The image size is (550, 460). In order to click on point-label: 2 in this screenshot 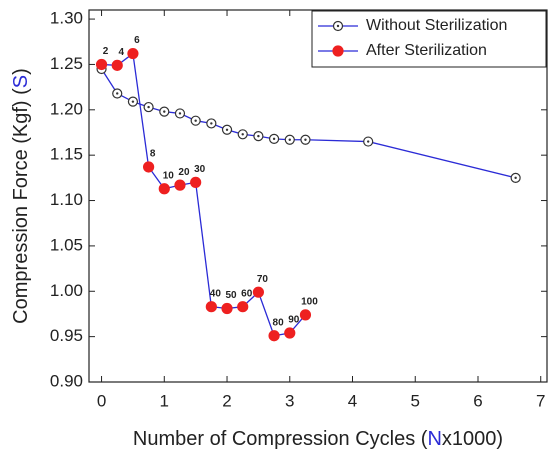, I will do `click(106, 51)`.